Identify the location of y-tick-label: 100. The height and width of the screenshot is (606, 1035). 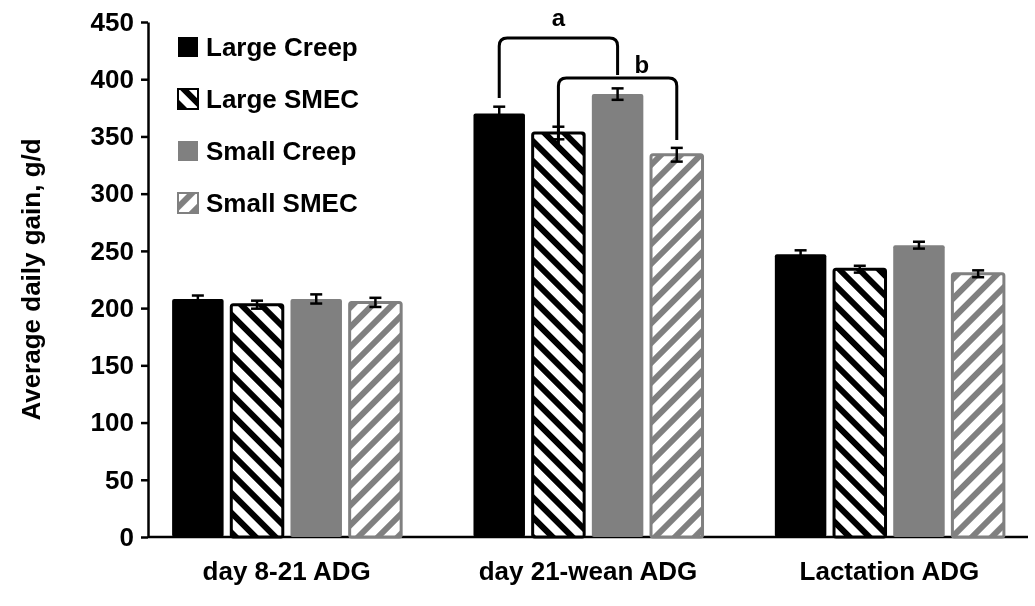
(112, 422).